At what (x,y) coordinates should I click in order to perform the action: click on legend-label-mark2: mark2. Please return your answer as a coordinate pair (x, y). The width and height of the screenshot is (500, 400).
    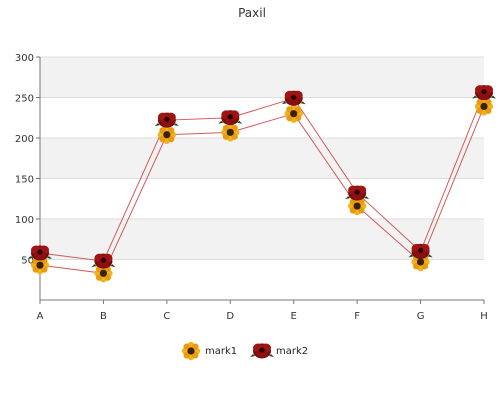
    Looking at the image, I should click on (292, 351).